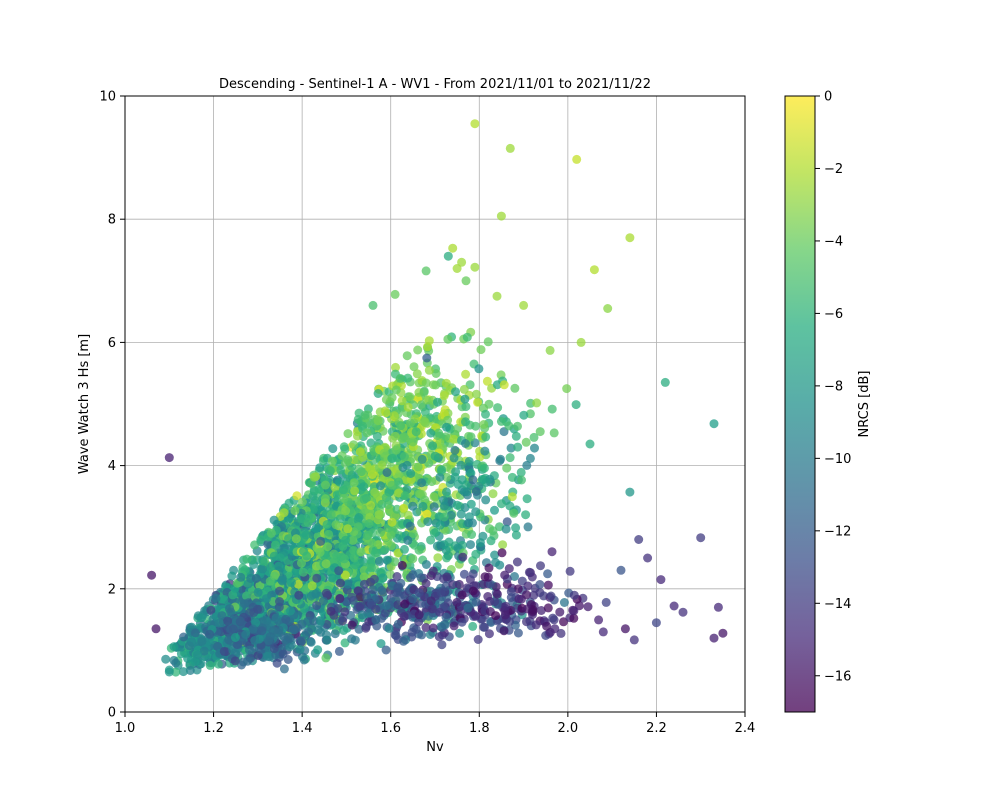 Image resolution: width=1000 pixels, height=800 pixels. Describe the element at coordinates (837, 459) in the screenshot. I see `colorbar-tick-label: −10` at that location.